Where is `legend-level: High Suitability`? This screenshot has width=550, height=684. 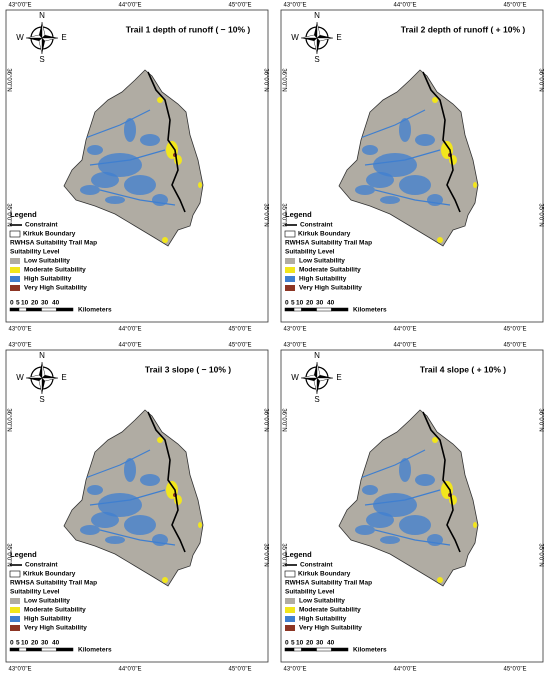
legend-level: High Suitability is located at coordinates (323, 619).